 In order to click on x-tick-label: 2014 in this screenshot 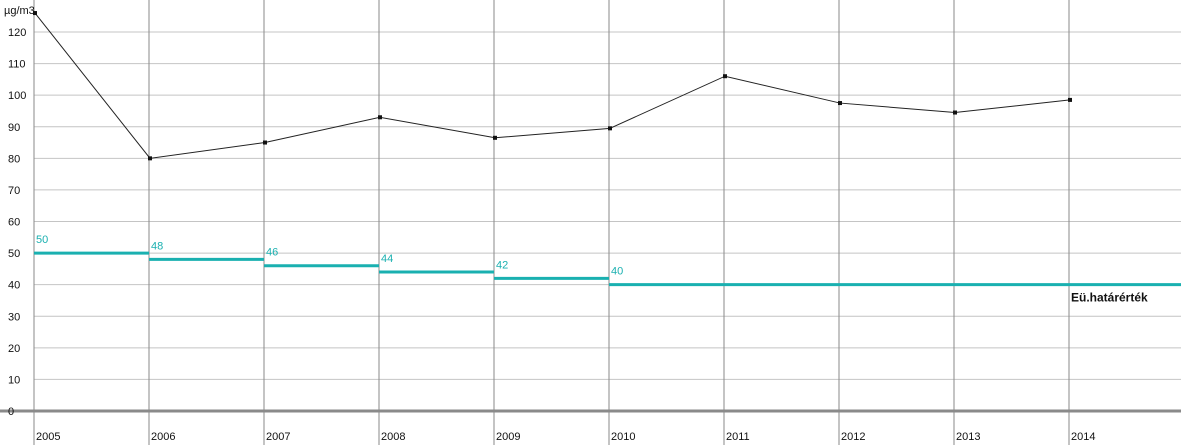, I will do `click(1083, 437)`.